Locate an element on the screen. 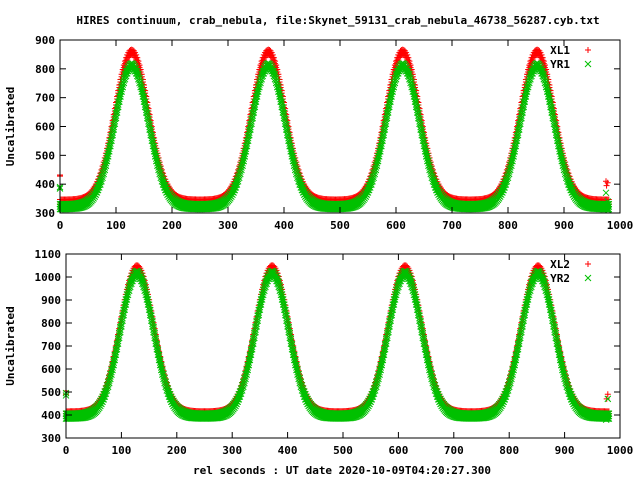  y-tick-label: 300 is located at coordinates (45, 213).